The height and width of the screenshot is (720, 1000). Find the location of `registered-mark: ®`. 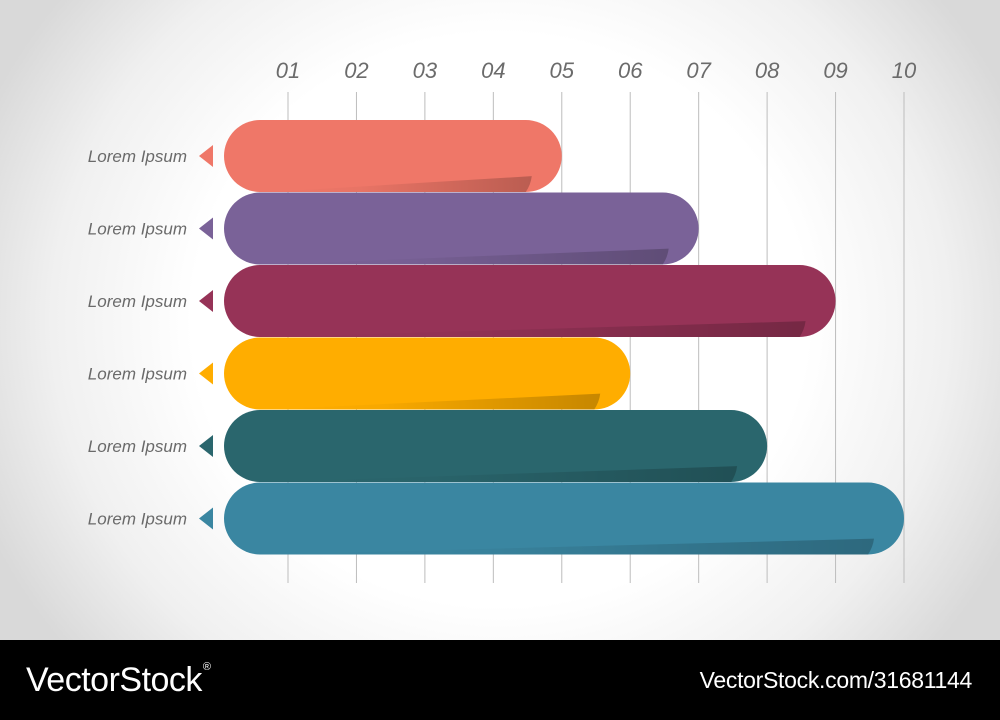

registered-mark: ® is located at coordinates (207, 666).